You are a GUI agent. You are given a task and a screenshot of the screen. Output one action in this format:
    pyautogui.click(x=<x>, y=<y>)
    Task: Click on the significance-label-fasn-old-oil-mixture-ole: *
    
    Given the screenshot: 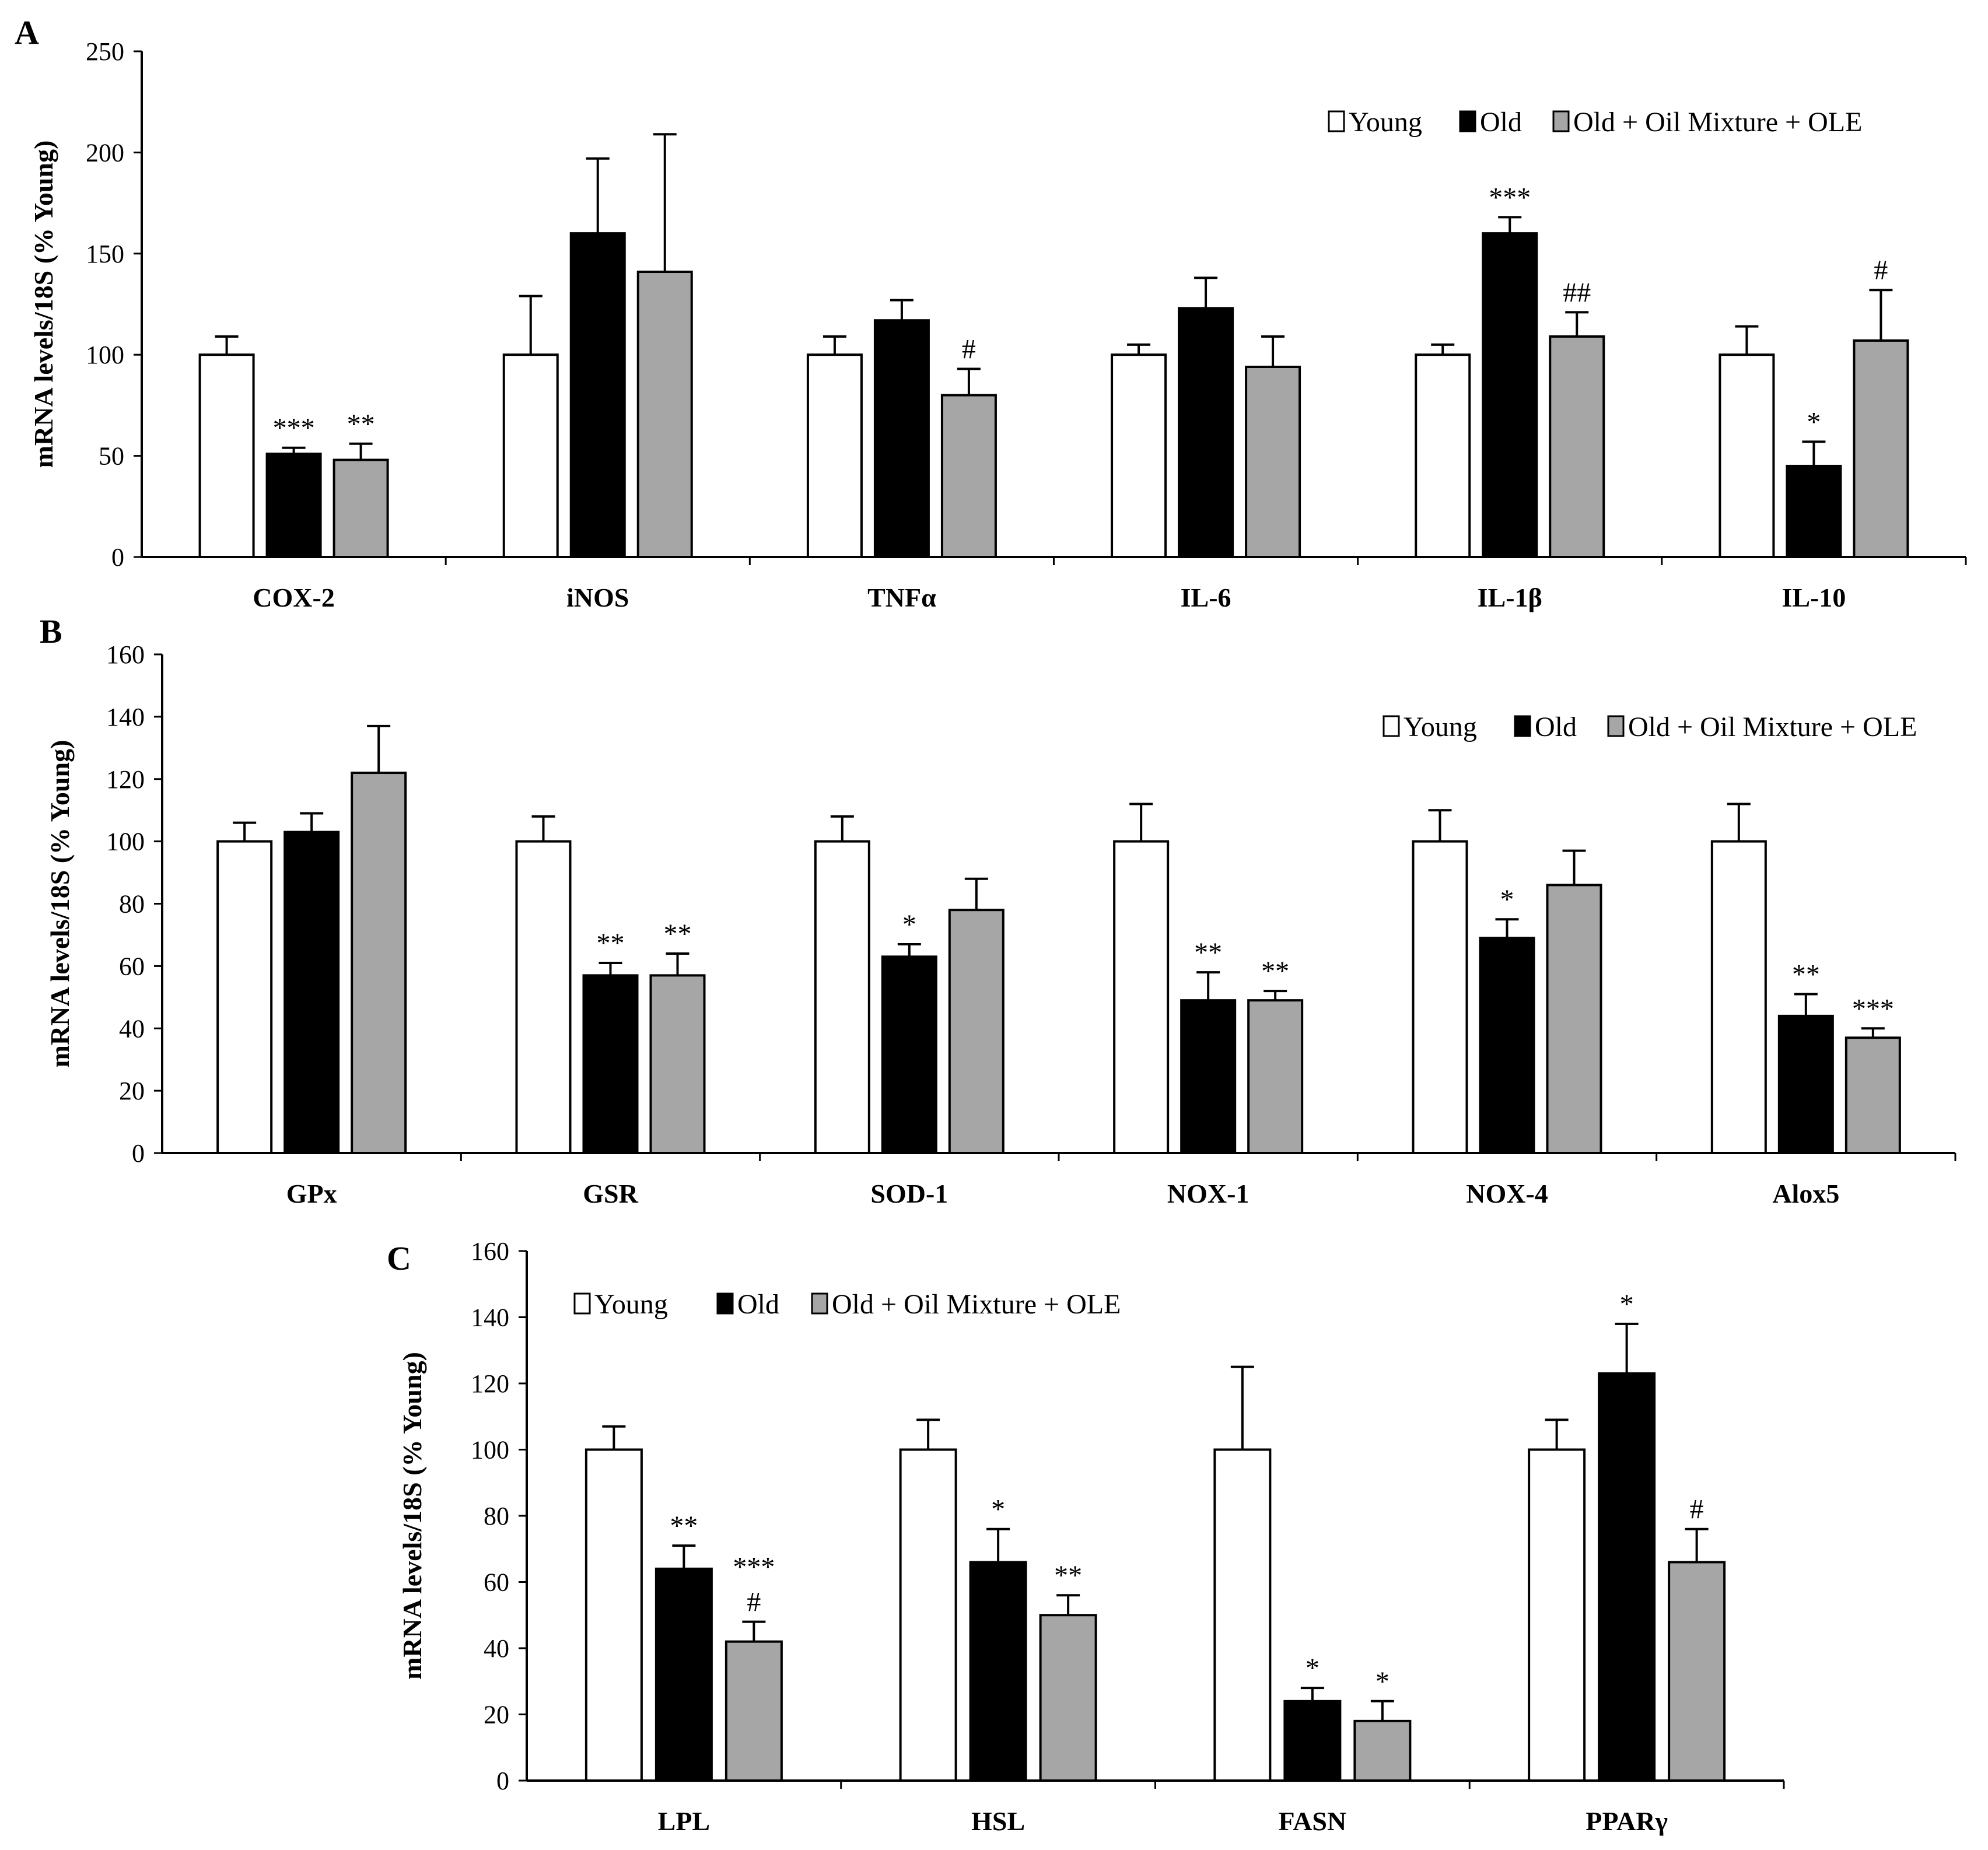 What is the action you would take?
    pyautogui.click(x=1383, y=1682)
    